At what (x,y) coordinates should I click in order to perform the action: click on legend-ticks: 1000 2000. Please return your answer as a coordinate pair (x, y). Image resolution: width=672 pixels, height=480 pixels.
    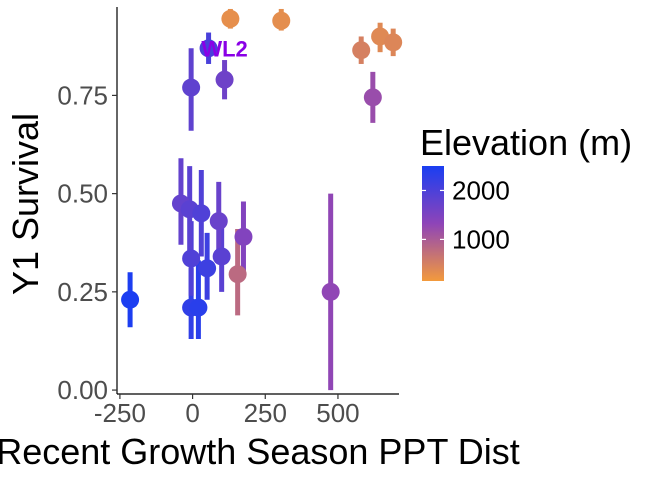
    Looking at the image, I should click on (466, 214).